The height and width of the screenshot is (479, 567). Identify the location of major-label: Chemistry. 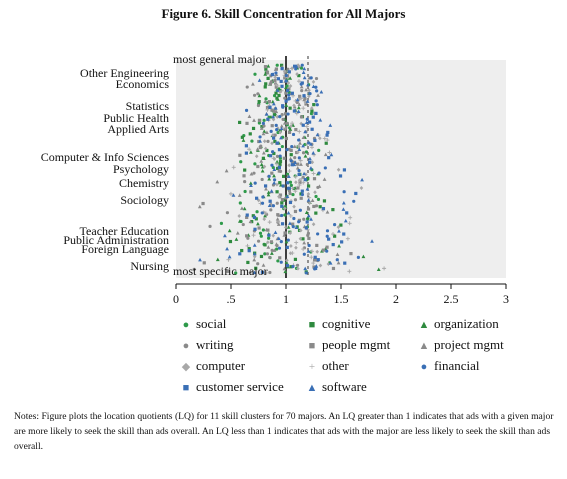
(144, 183).